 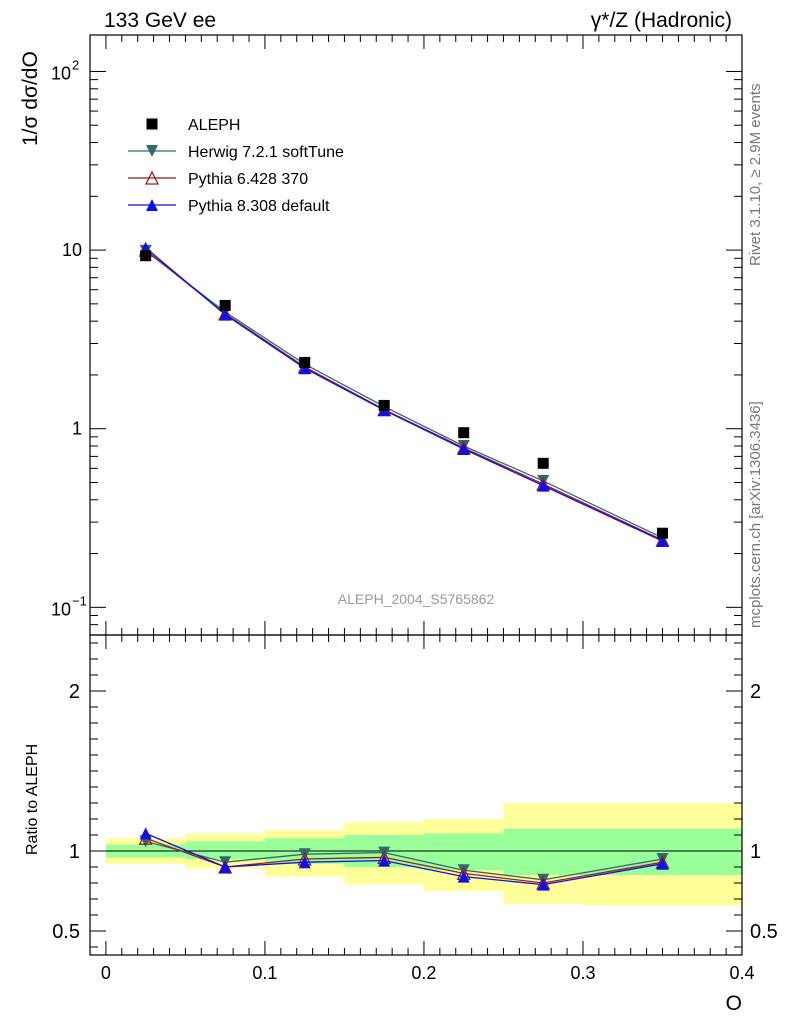 I want to click on y-tick-label-exponent: 2, so click(x=75, y=64).